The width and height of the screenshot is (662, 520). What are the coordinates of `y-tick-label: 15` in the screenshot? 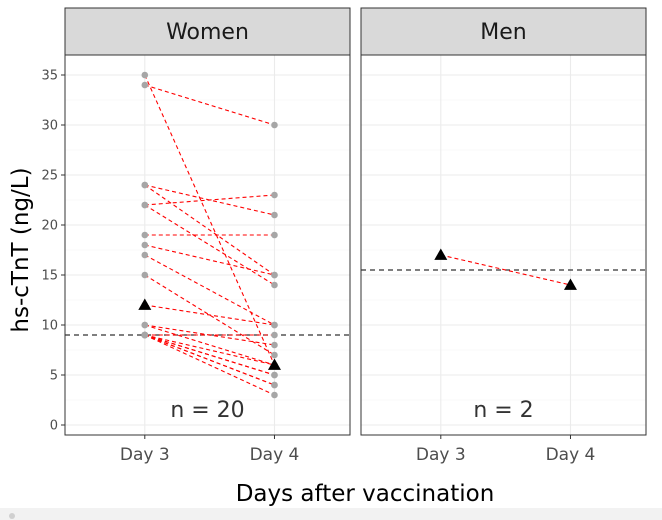 It's located at (49, 276).